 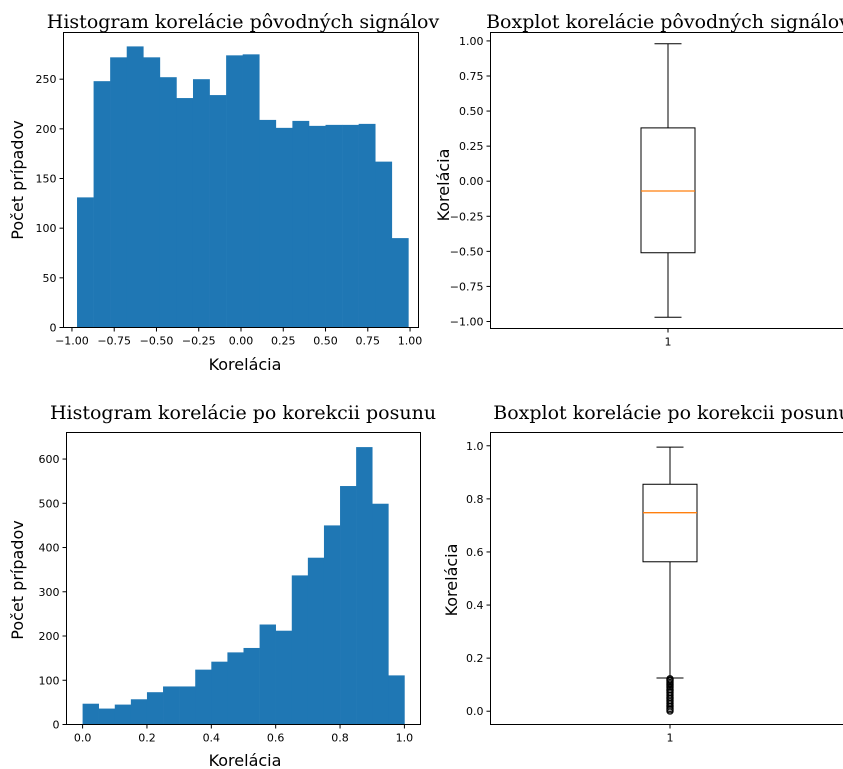 What do you see at coordinates (467, 216) in the screenshot?
I see `y-tick-label: −0.25` at bounding box center [467, 216].